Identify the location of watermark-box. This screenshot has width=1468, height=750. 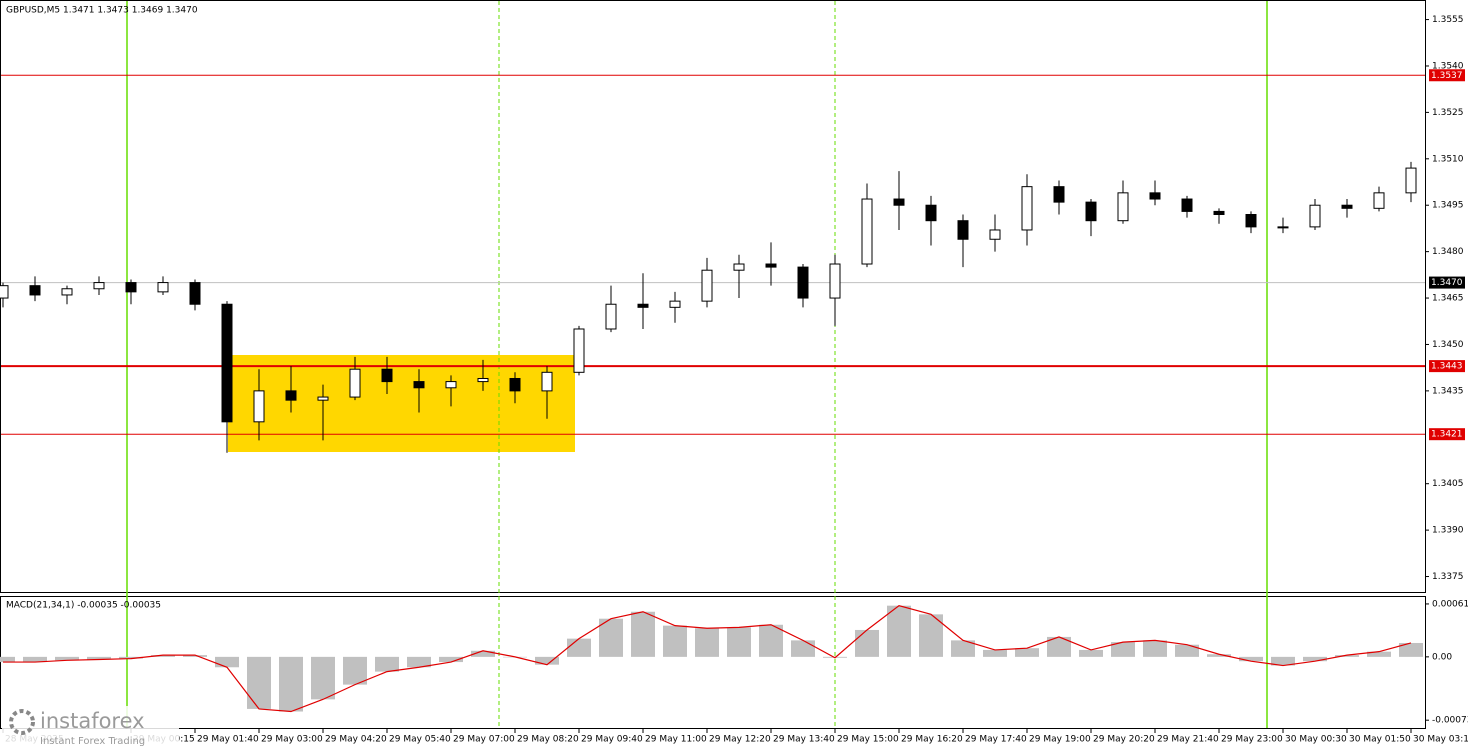
(90, 727).